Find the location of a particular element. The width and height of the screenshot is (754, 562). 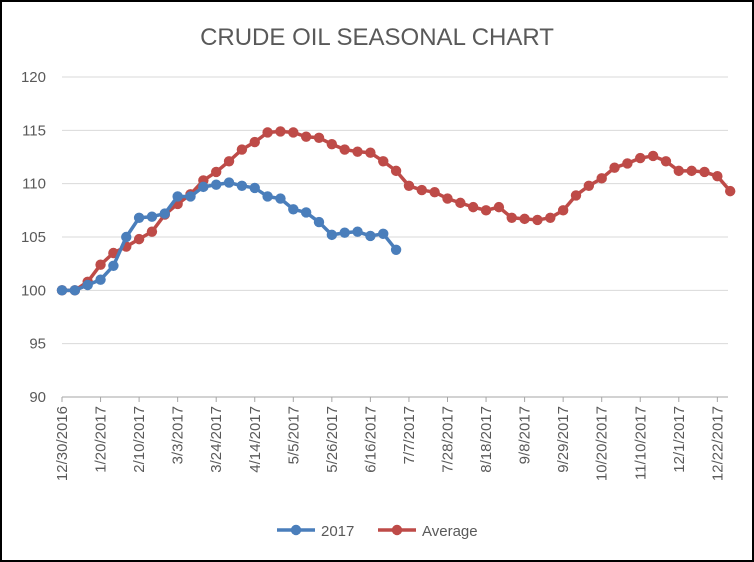

y-tick-label: 120 is located at coordinates (33, 77).